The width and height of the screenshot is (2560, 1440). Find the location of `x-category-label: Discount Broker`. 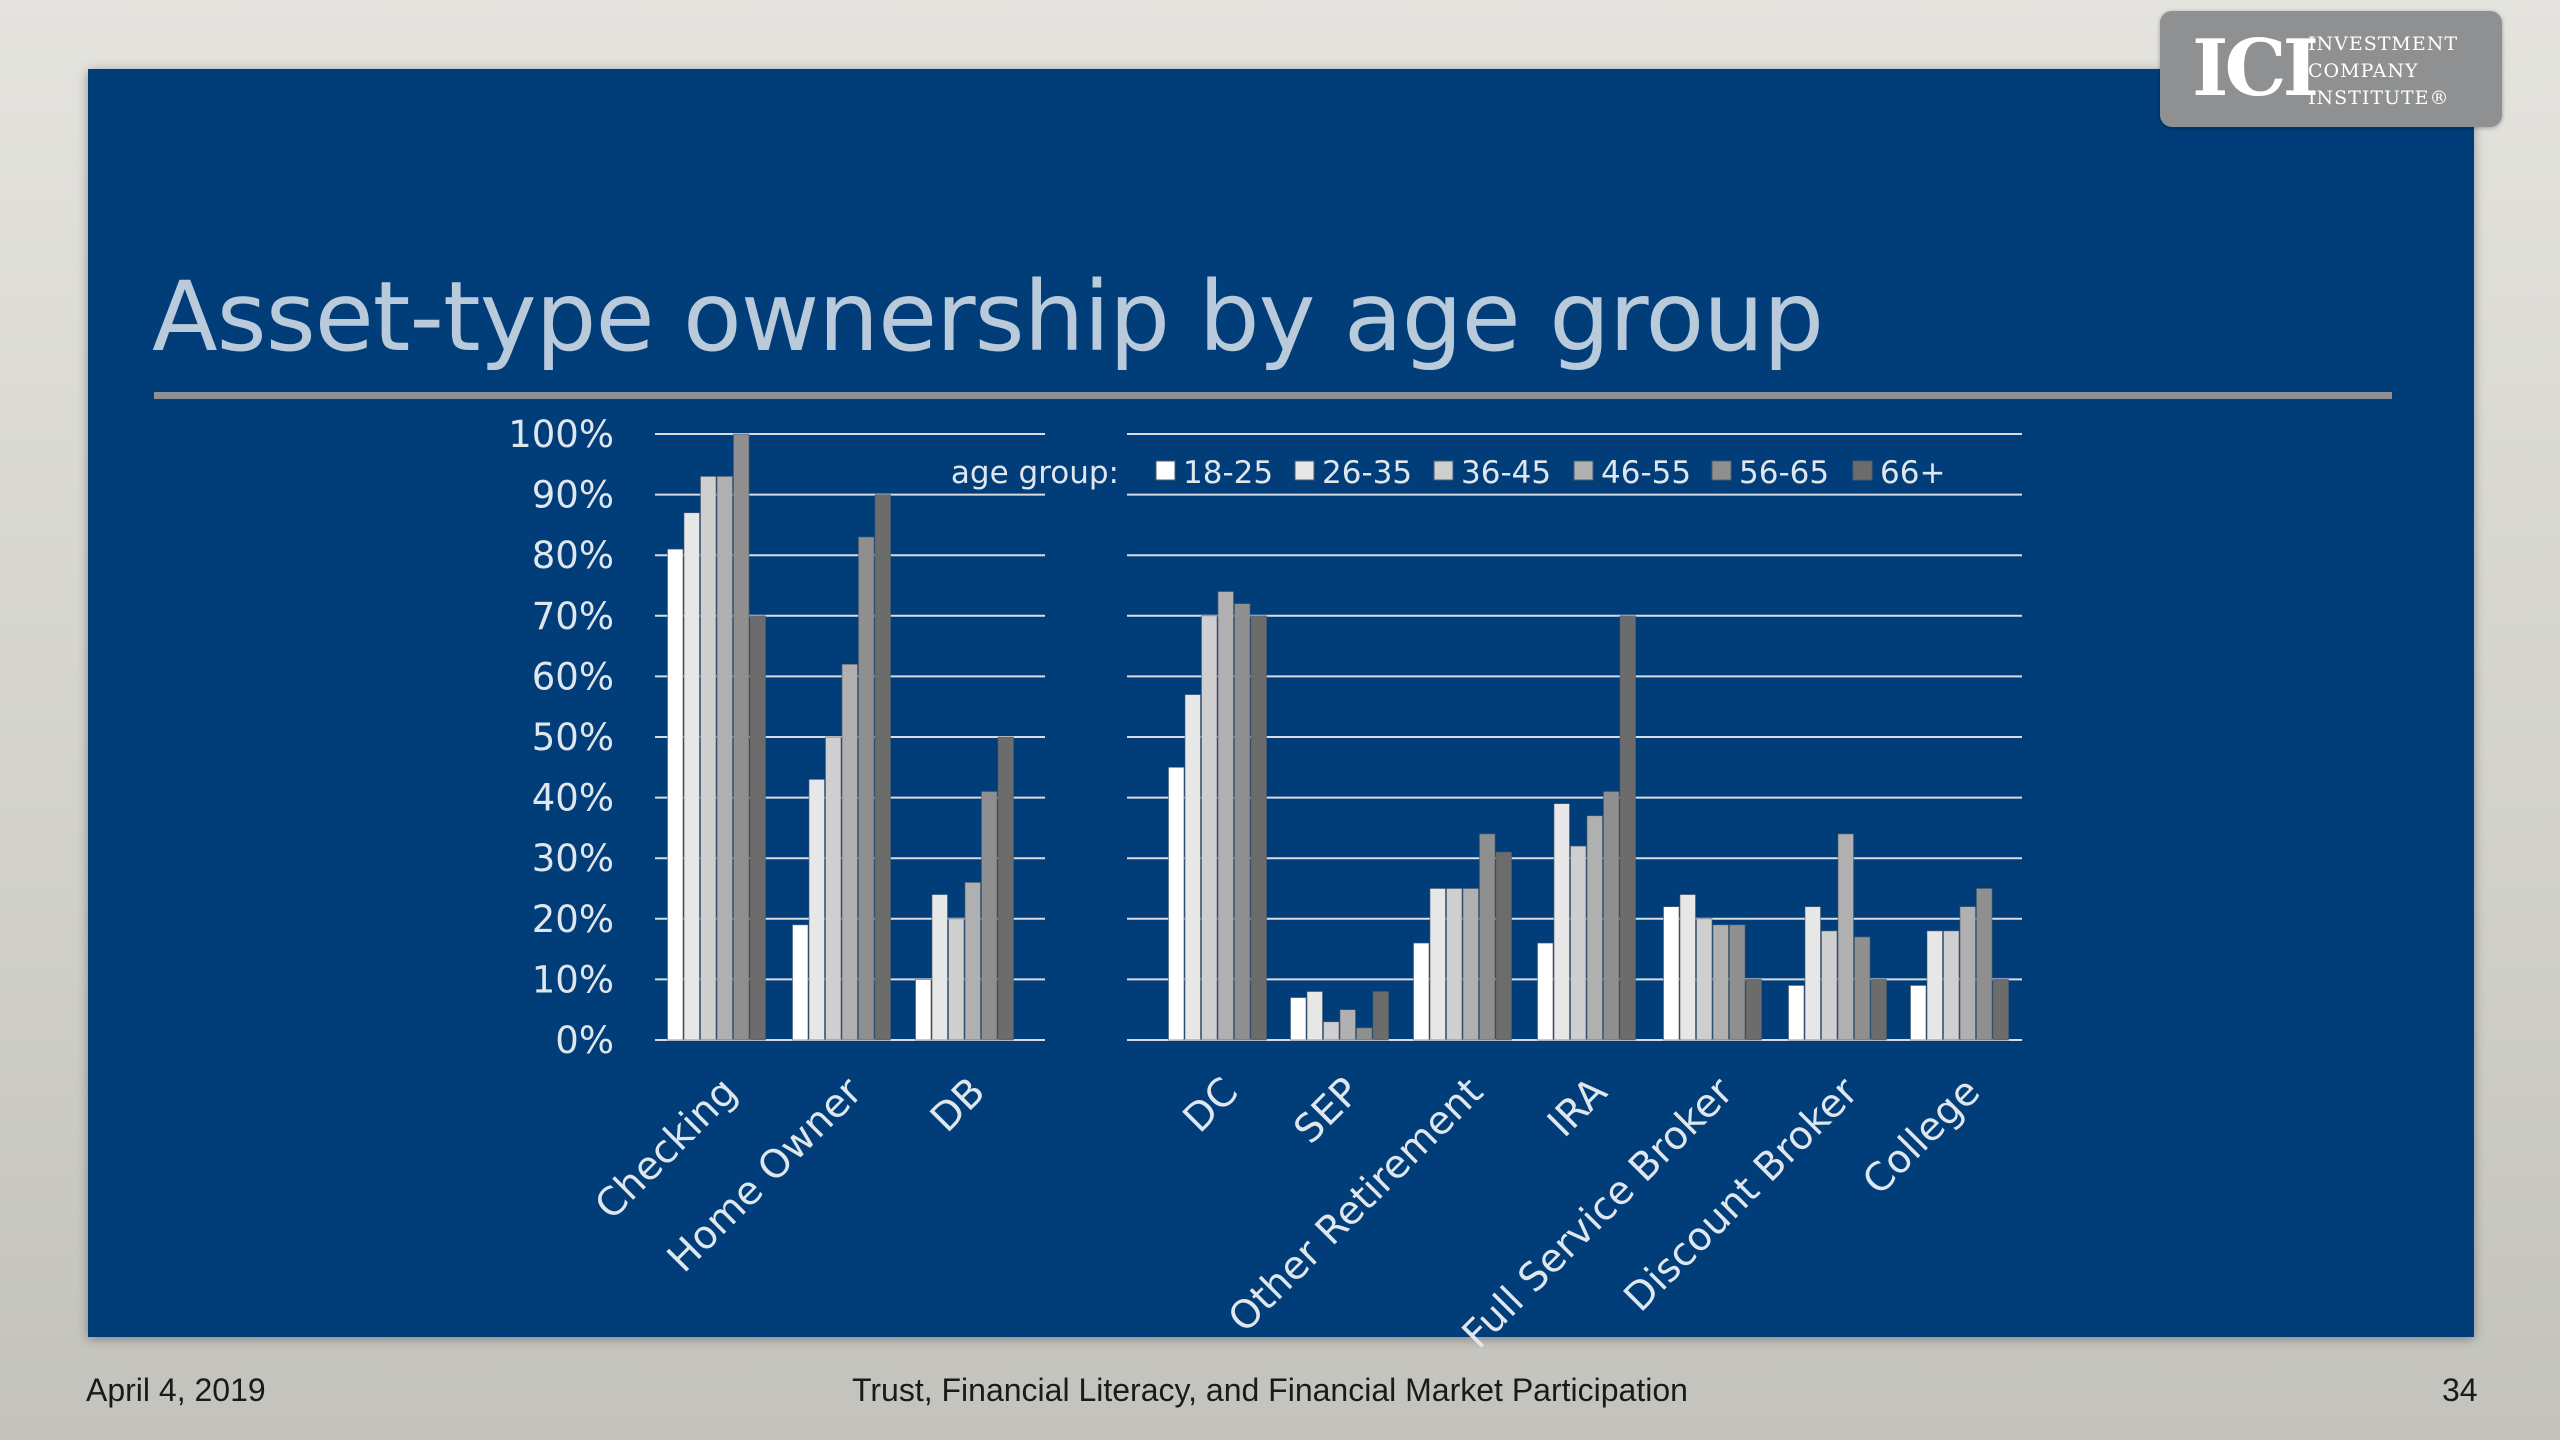

x-category-label: Discount Broker is located at coordinates (1742, 1195).